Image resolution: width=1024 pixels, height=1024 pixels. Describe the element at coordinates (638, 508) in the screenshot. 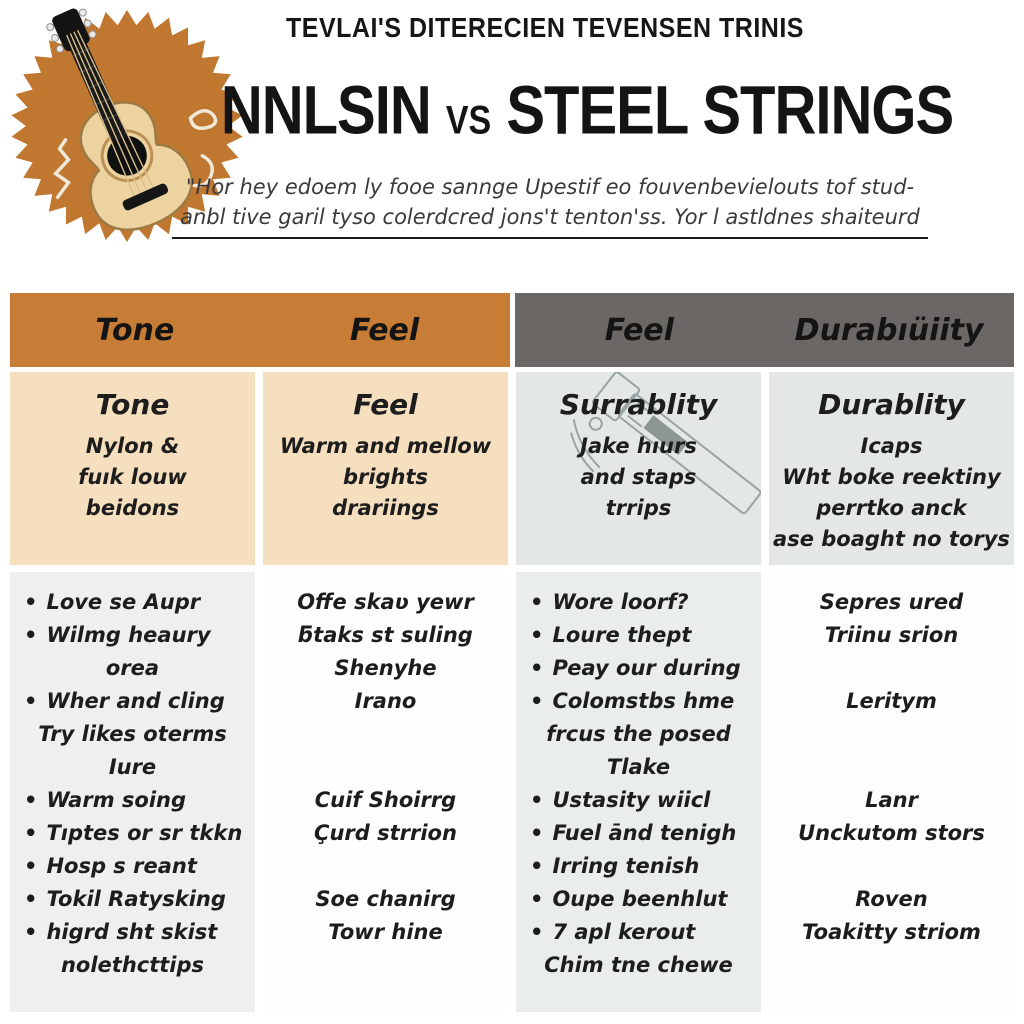

I see `text-line: trrips` at that location.